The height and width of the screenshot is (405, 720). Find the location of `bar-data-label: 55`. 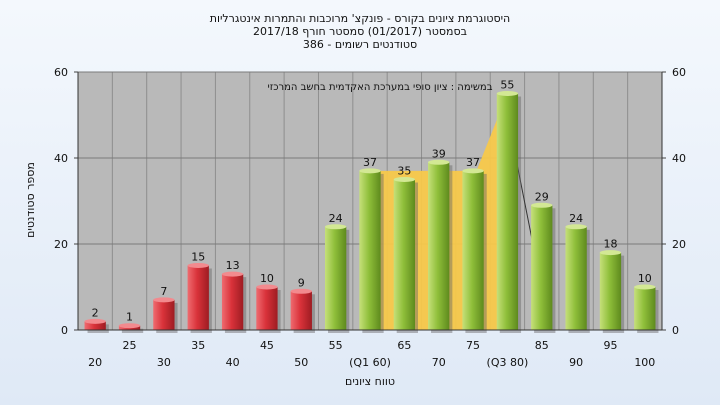

bar-data-label: 55 is located at coordinates (507, 85).